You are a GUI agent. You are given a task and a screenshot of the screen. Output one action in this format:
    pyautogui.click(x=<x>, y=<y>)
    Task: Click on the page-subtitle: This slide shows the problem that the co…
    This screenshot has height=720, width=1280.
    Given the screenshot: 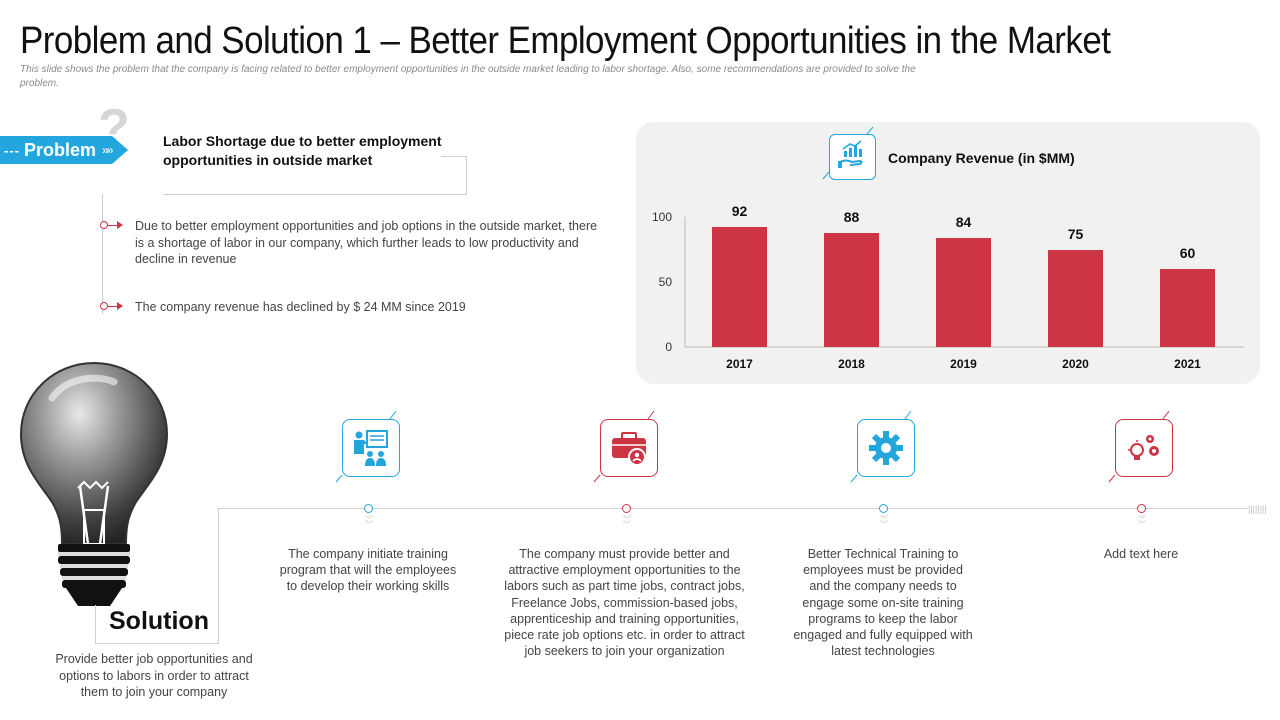 What is the action you would take?
    pyautogui.click(x=468, y=76)
    